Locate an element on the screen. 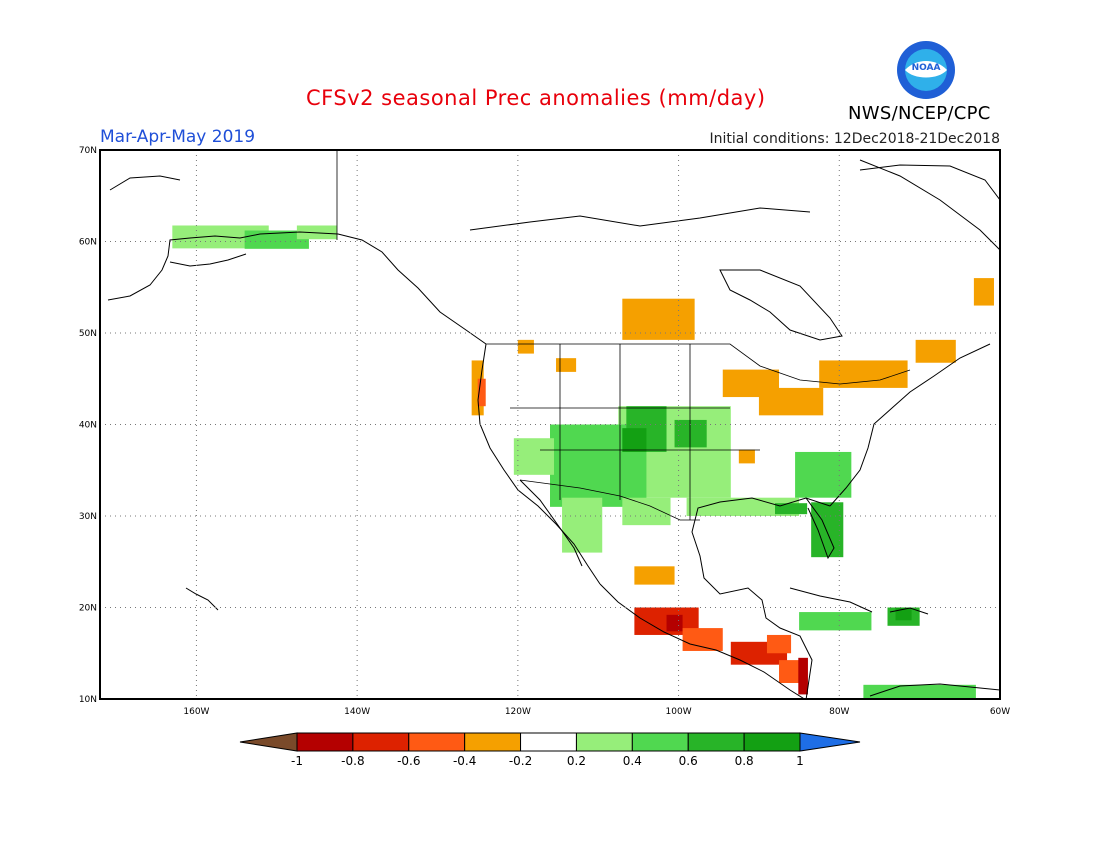 The width and height of the screenshot is (1100, 850). coast-hawaii is located at coordinates (202, 599).